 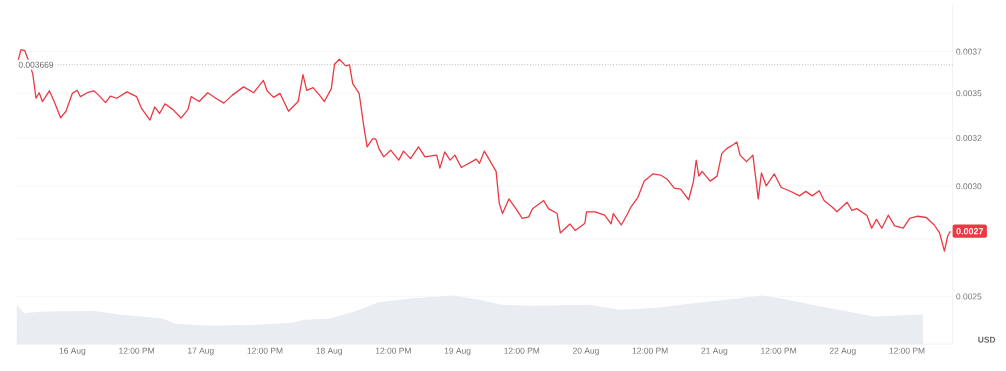 What do you see at coordinates (969, 138) in the screenshot?
I see `y-tick-label: 0.0032` at bounding box center [969, 138].